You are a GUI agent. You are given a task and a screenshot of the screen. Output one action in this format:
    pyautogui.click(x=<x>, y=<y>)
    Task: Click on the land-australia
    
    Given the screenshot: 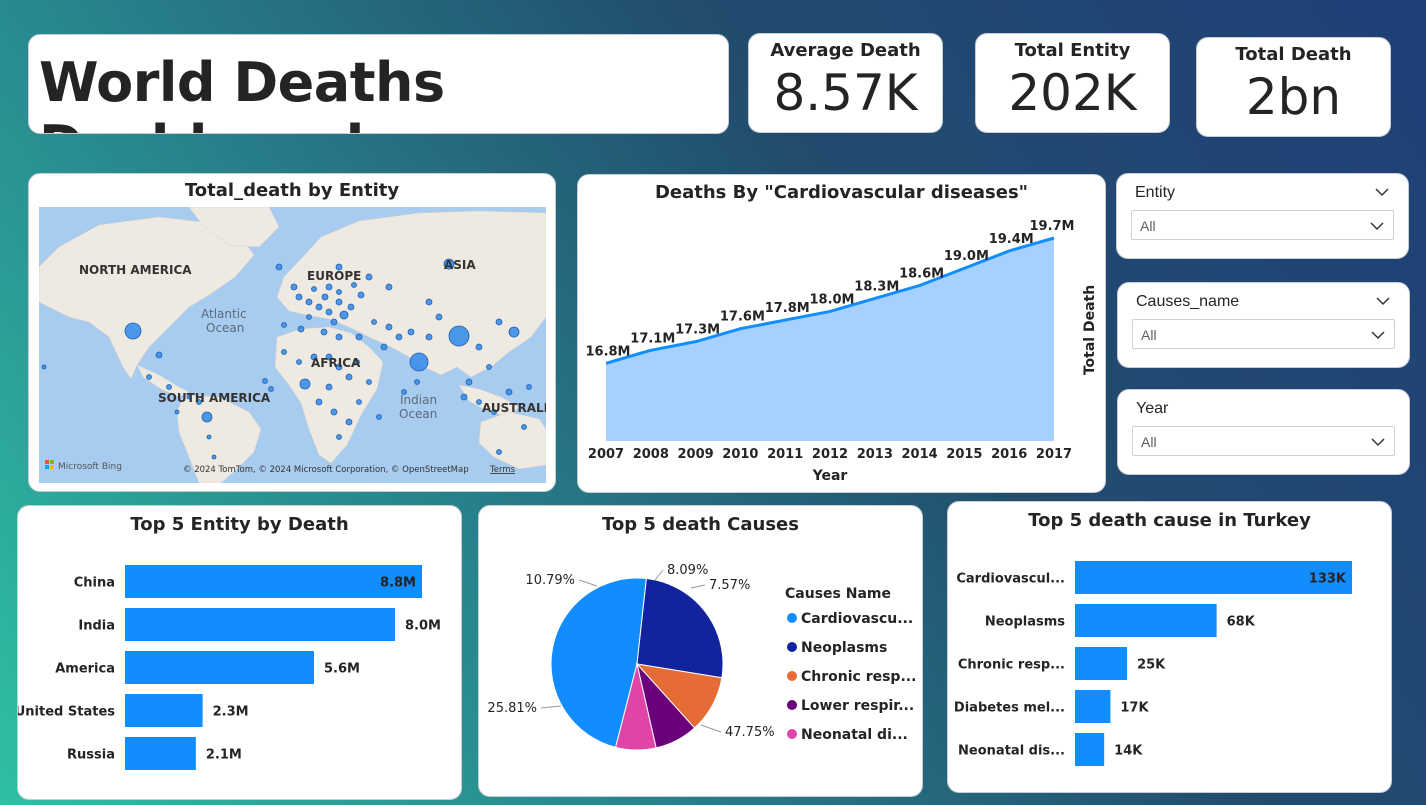 What is the action you would take?
    pyautogui.click(x=512, y=440)
    